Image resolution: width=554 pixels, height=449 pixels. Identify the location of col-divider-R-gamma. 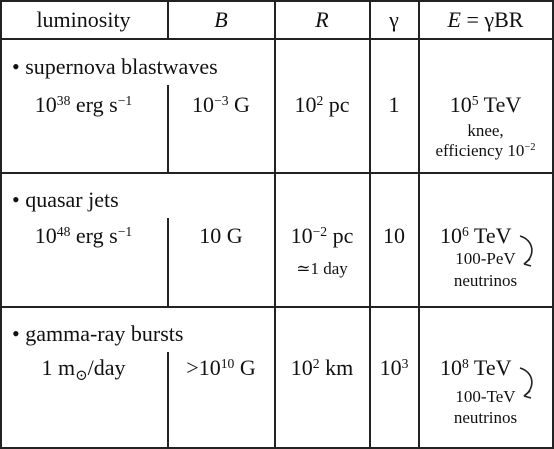
(370, 224).